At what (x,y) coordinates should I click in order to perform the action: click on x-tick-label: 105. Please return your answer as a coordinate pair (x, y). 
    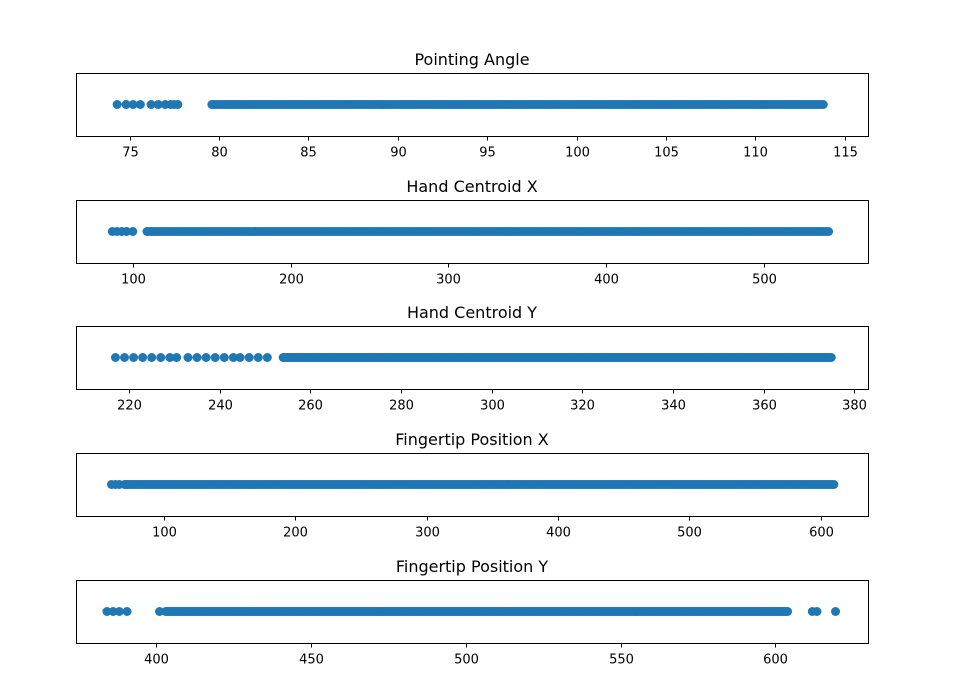
    Looking at the image, I should click on (666, 153).